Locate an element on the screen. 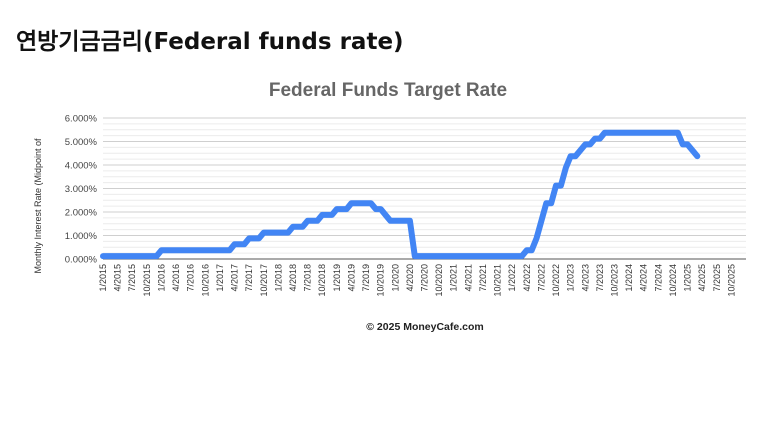 The height and width of the screenshot is (435, 773). x-tick-label: 1/2017 is located at coordinates (220, 278).